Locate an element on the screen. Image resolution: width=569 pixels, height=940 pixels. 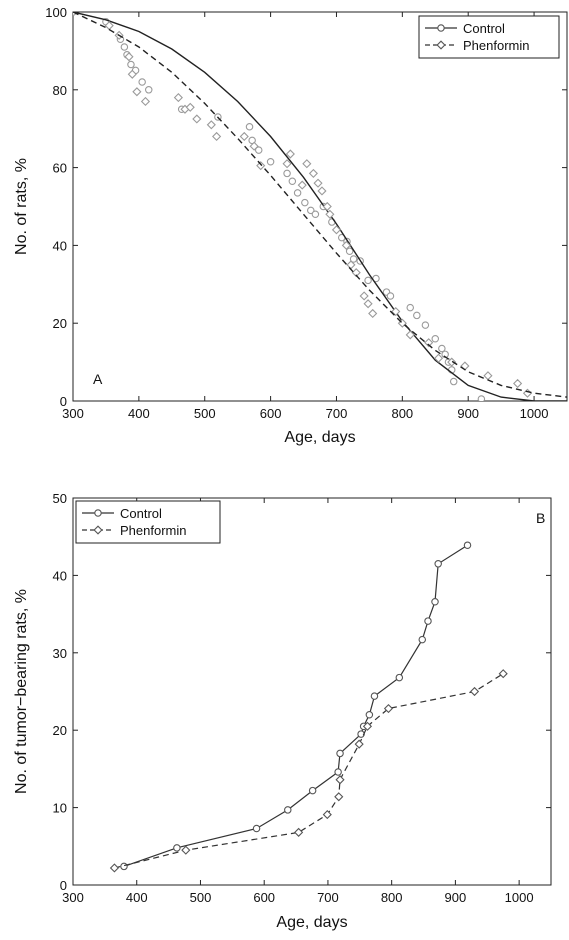
panel-a-legend-phenformin-marker is located at coordinates (441, 45).